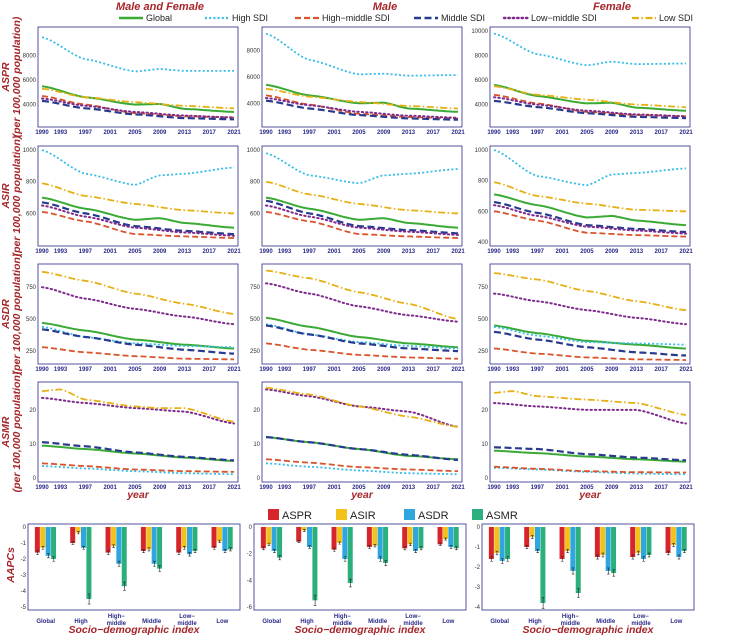  I want to click on y-tick-label: 4000, so click(482, 106).